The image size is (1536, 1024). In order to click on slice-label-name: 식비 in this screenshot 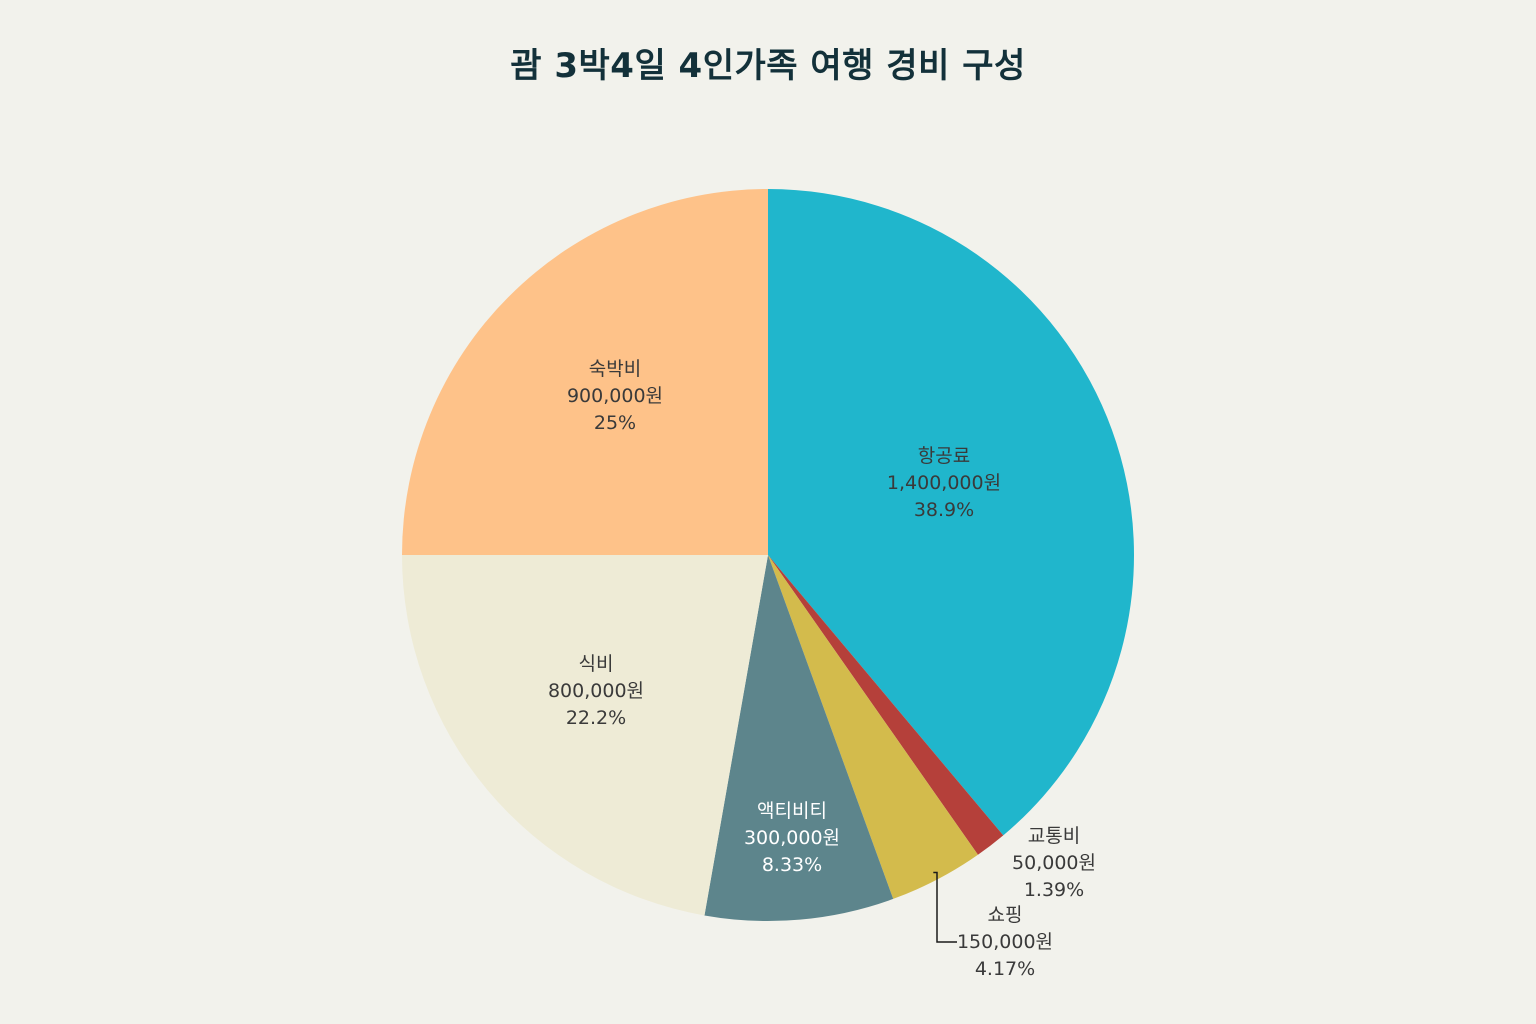, I will do `click(596, 664)`.